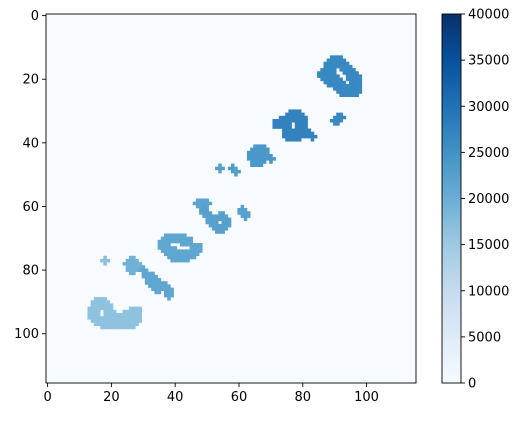 The image size is (523, 423). What do you see at coordinates (451, 198) in the screenshot?
I see `colorbar` at bounding box center [451, 198].